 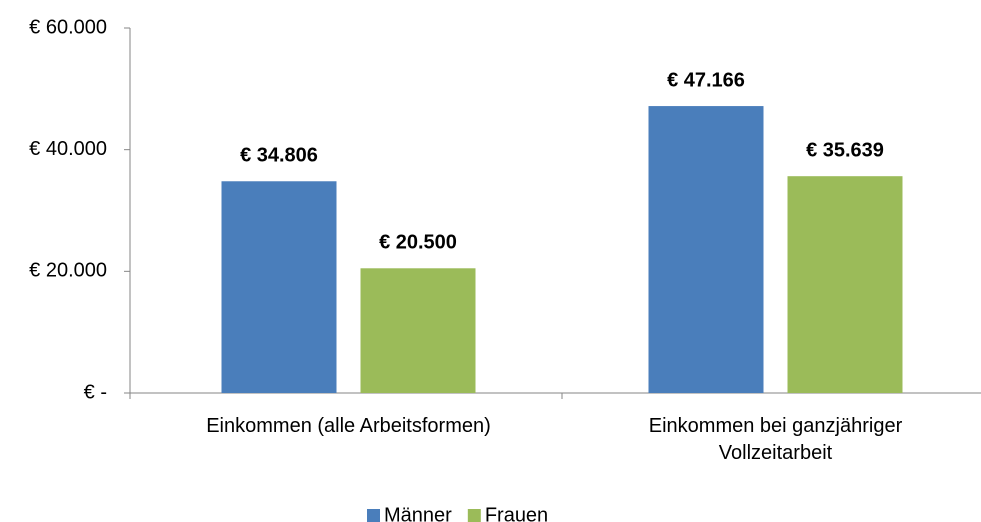 I want to click on y-tick-label: € 60.000, so click(x=68, y=27).